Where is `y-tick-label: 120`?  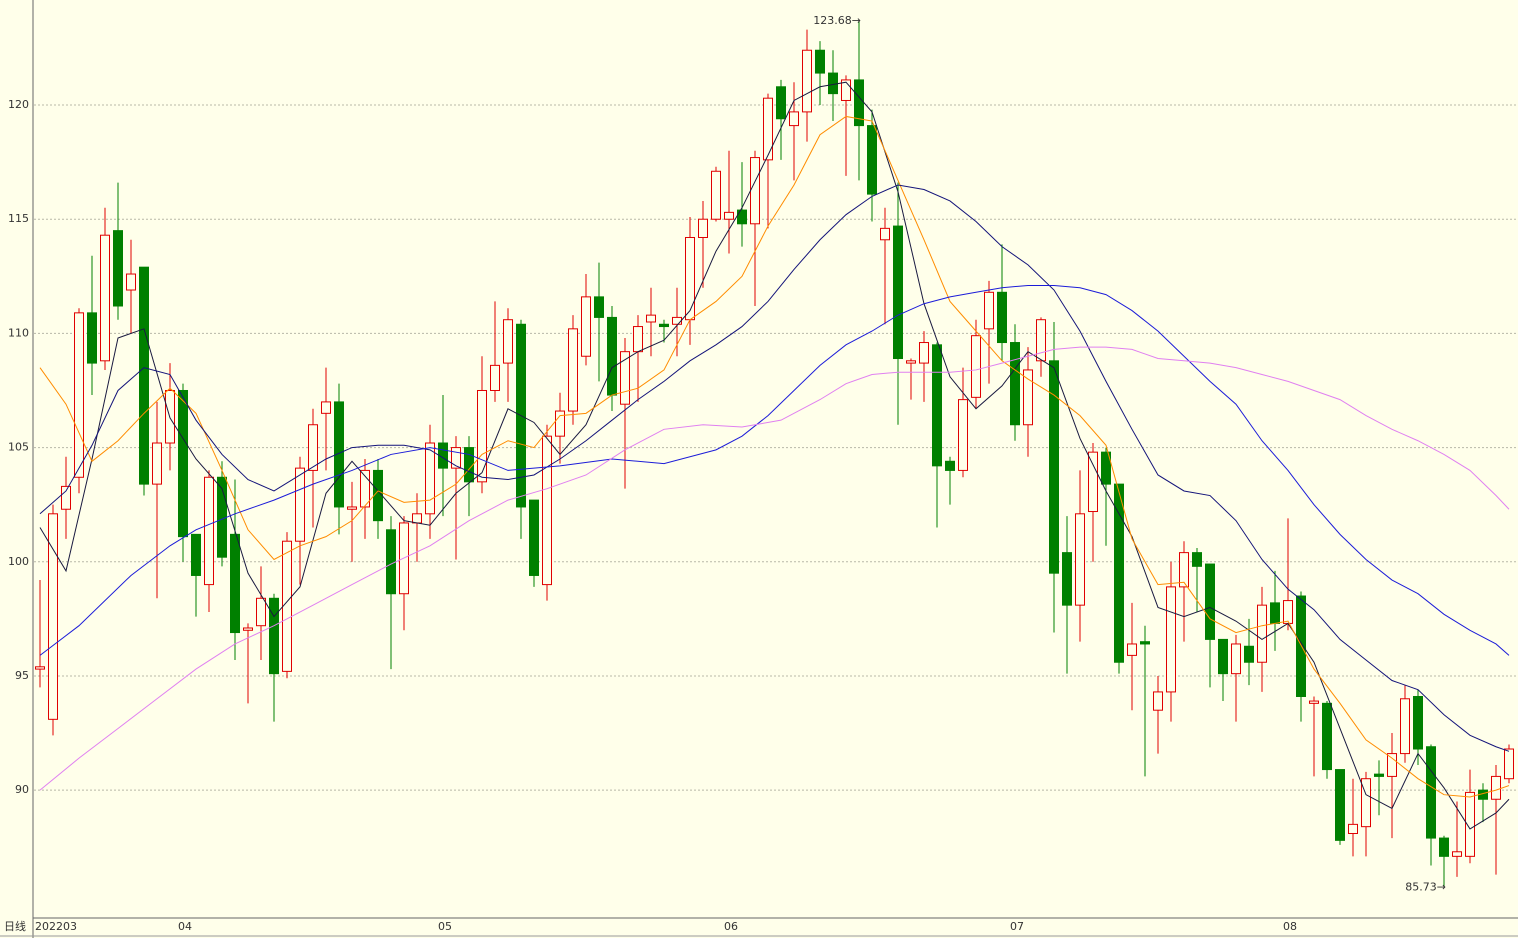 y-tick-label: 120 is located at coordinates (18, 104).